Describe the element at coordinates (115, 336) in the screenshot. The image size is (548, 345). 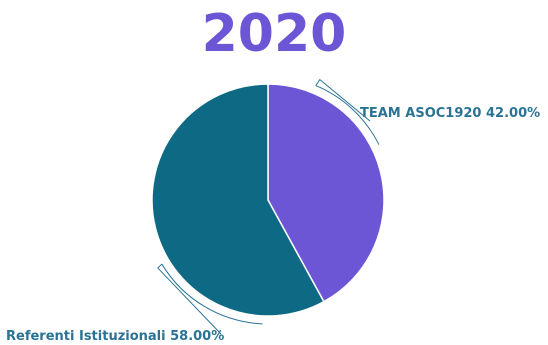
I see `slice-label-2: Referenti Istituzionali 58.00%` at that location.